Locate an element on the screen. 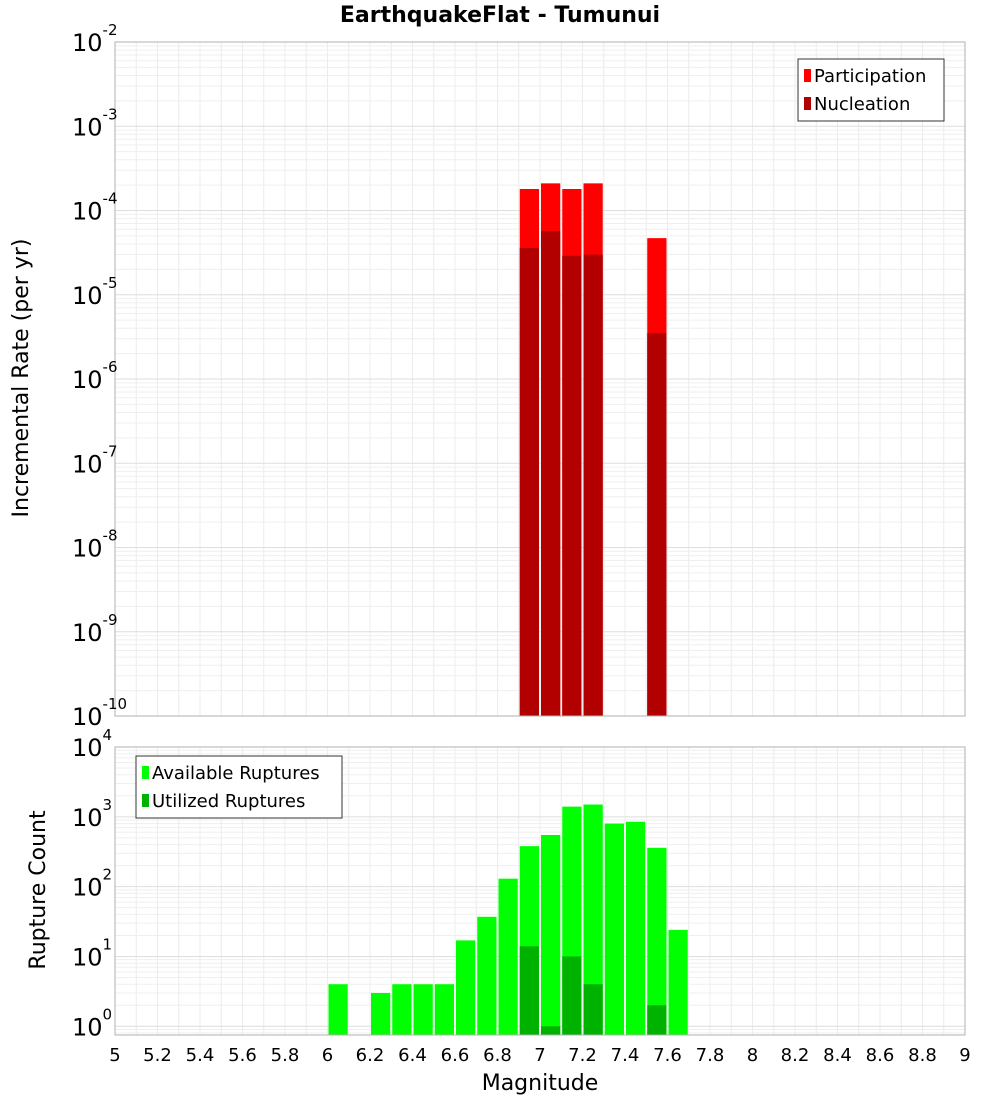  y-tick-label: 10⁻⁷ is located at coordinates (95, 460).